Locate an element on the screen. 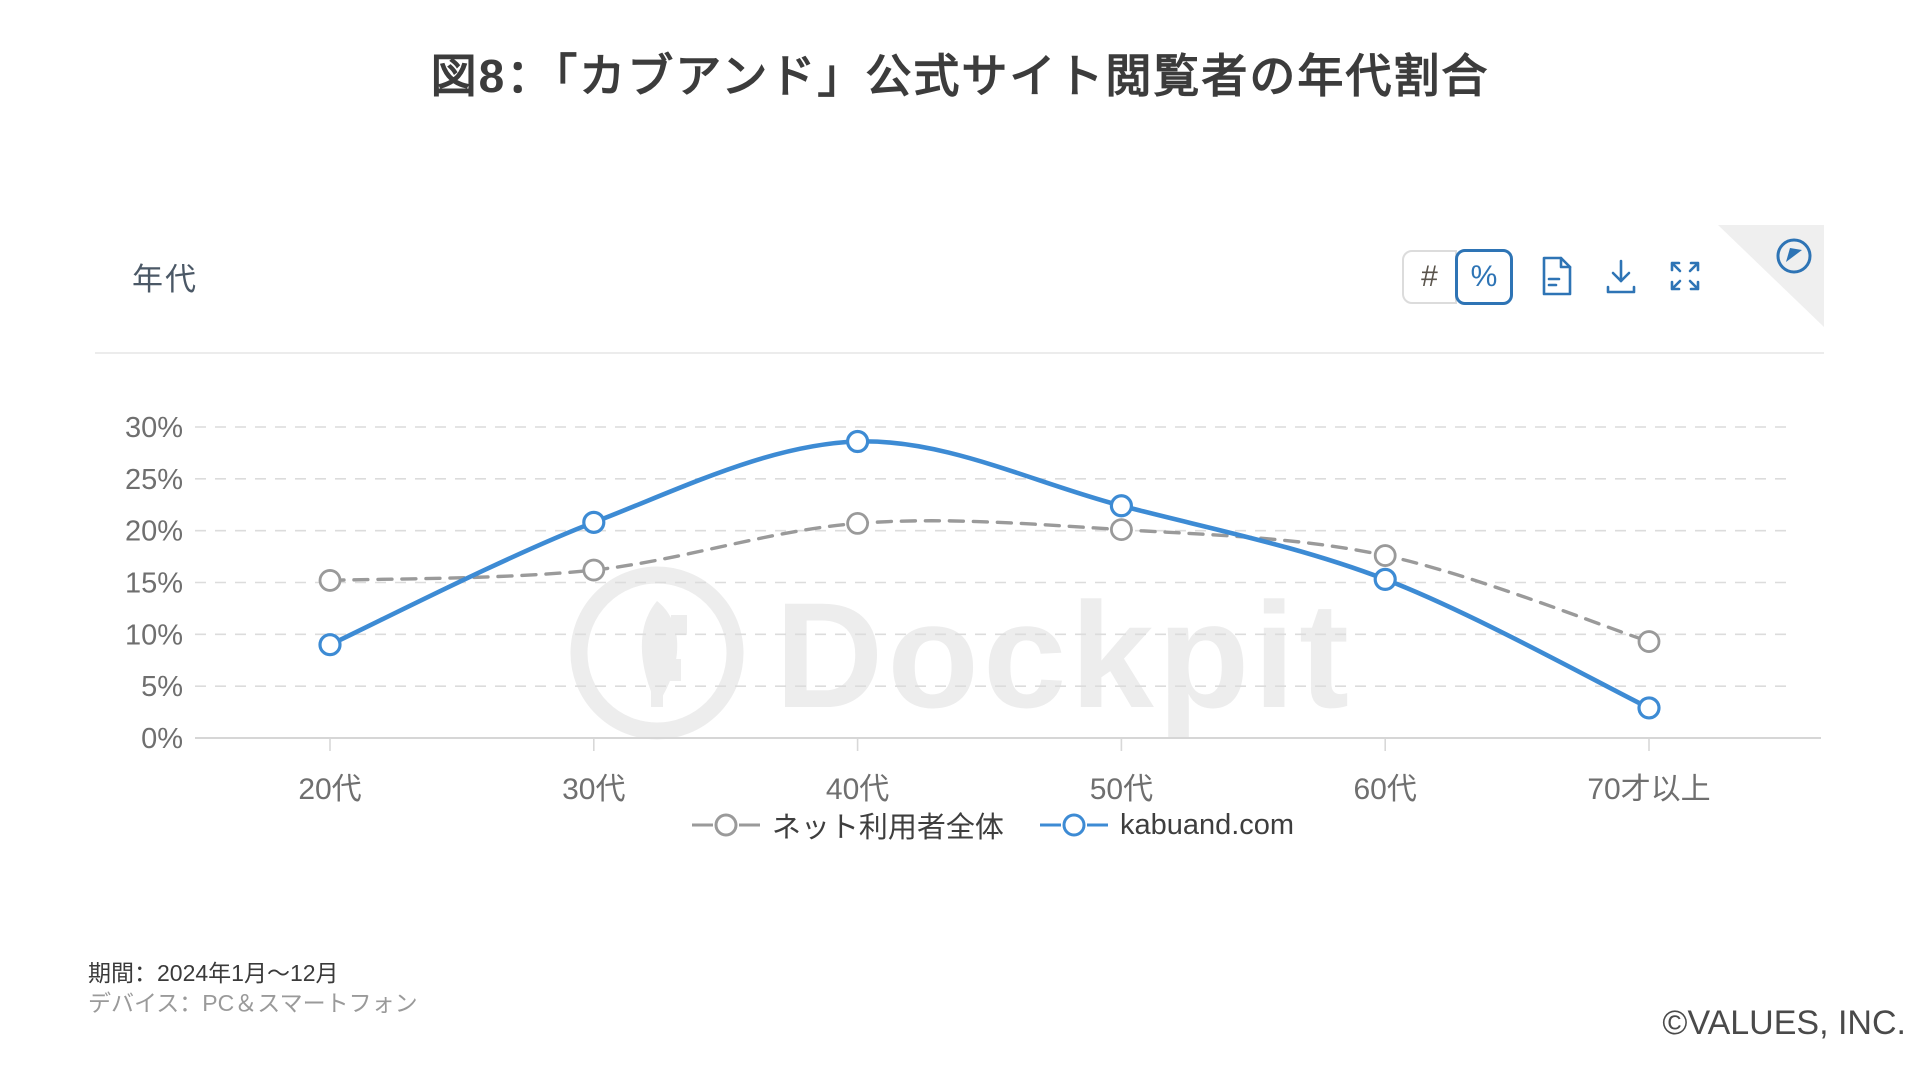 This screenshot has width=1920, height=1080. legend-label: kabuand.com is located at coordinates (1207, 824).